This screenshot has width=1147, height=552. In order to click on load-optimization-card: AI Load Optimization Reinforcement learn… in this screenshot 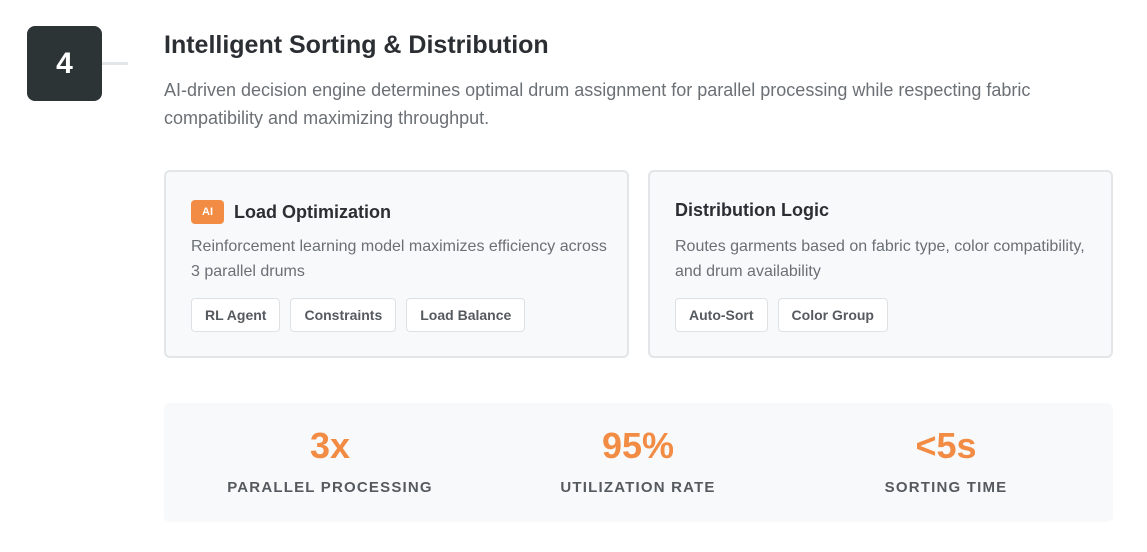, I will do `click(396, 264)`.